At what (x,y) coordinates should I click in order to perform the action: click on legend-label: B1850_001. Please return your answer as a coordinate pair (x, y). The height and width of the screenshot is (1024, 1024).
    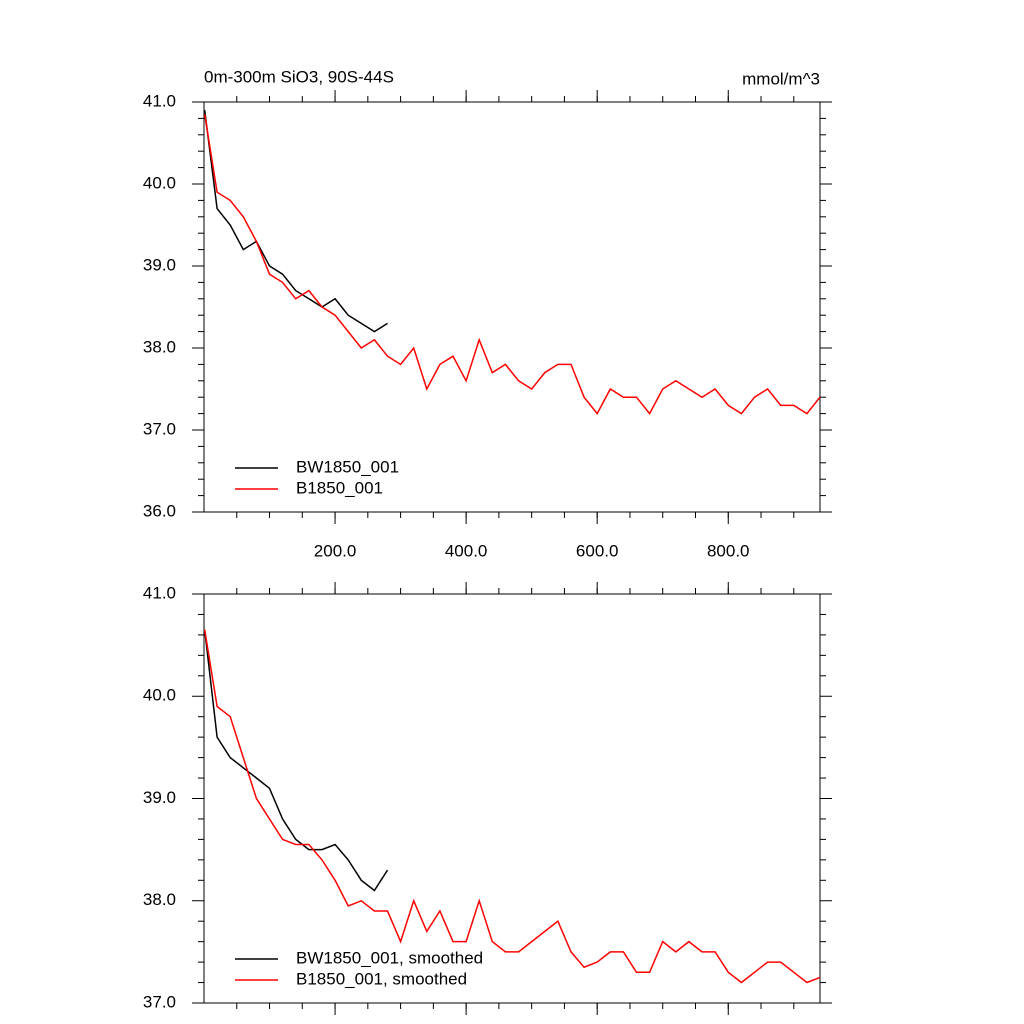
    Looking at the image, I should click on (339, 487).